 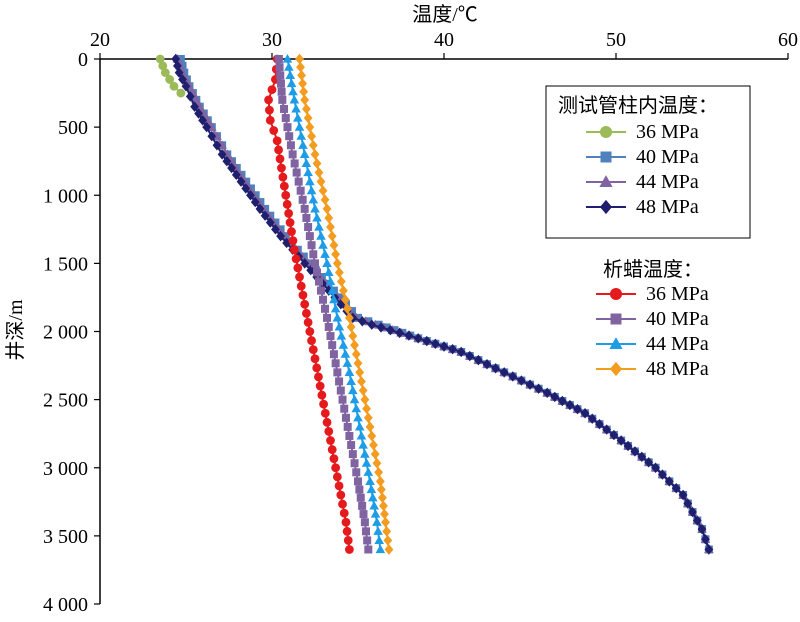 I want to click on x-tick-label: 60, so click(x=788, y=40).